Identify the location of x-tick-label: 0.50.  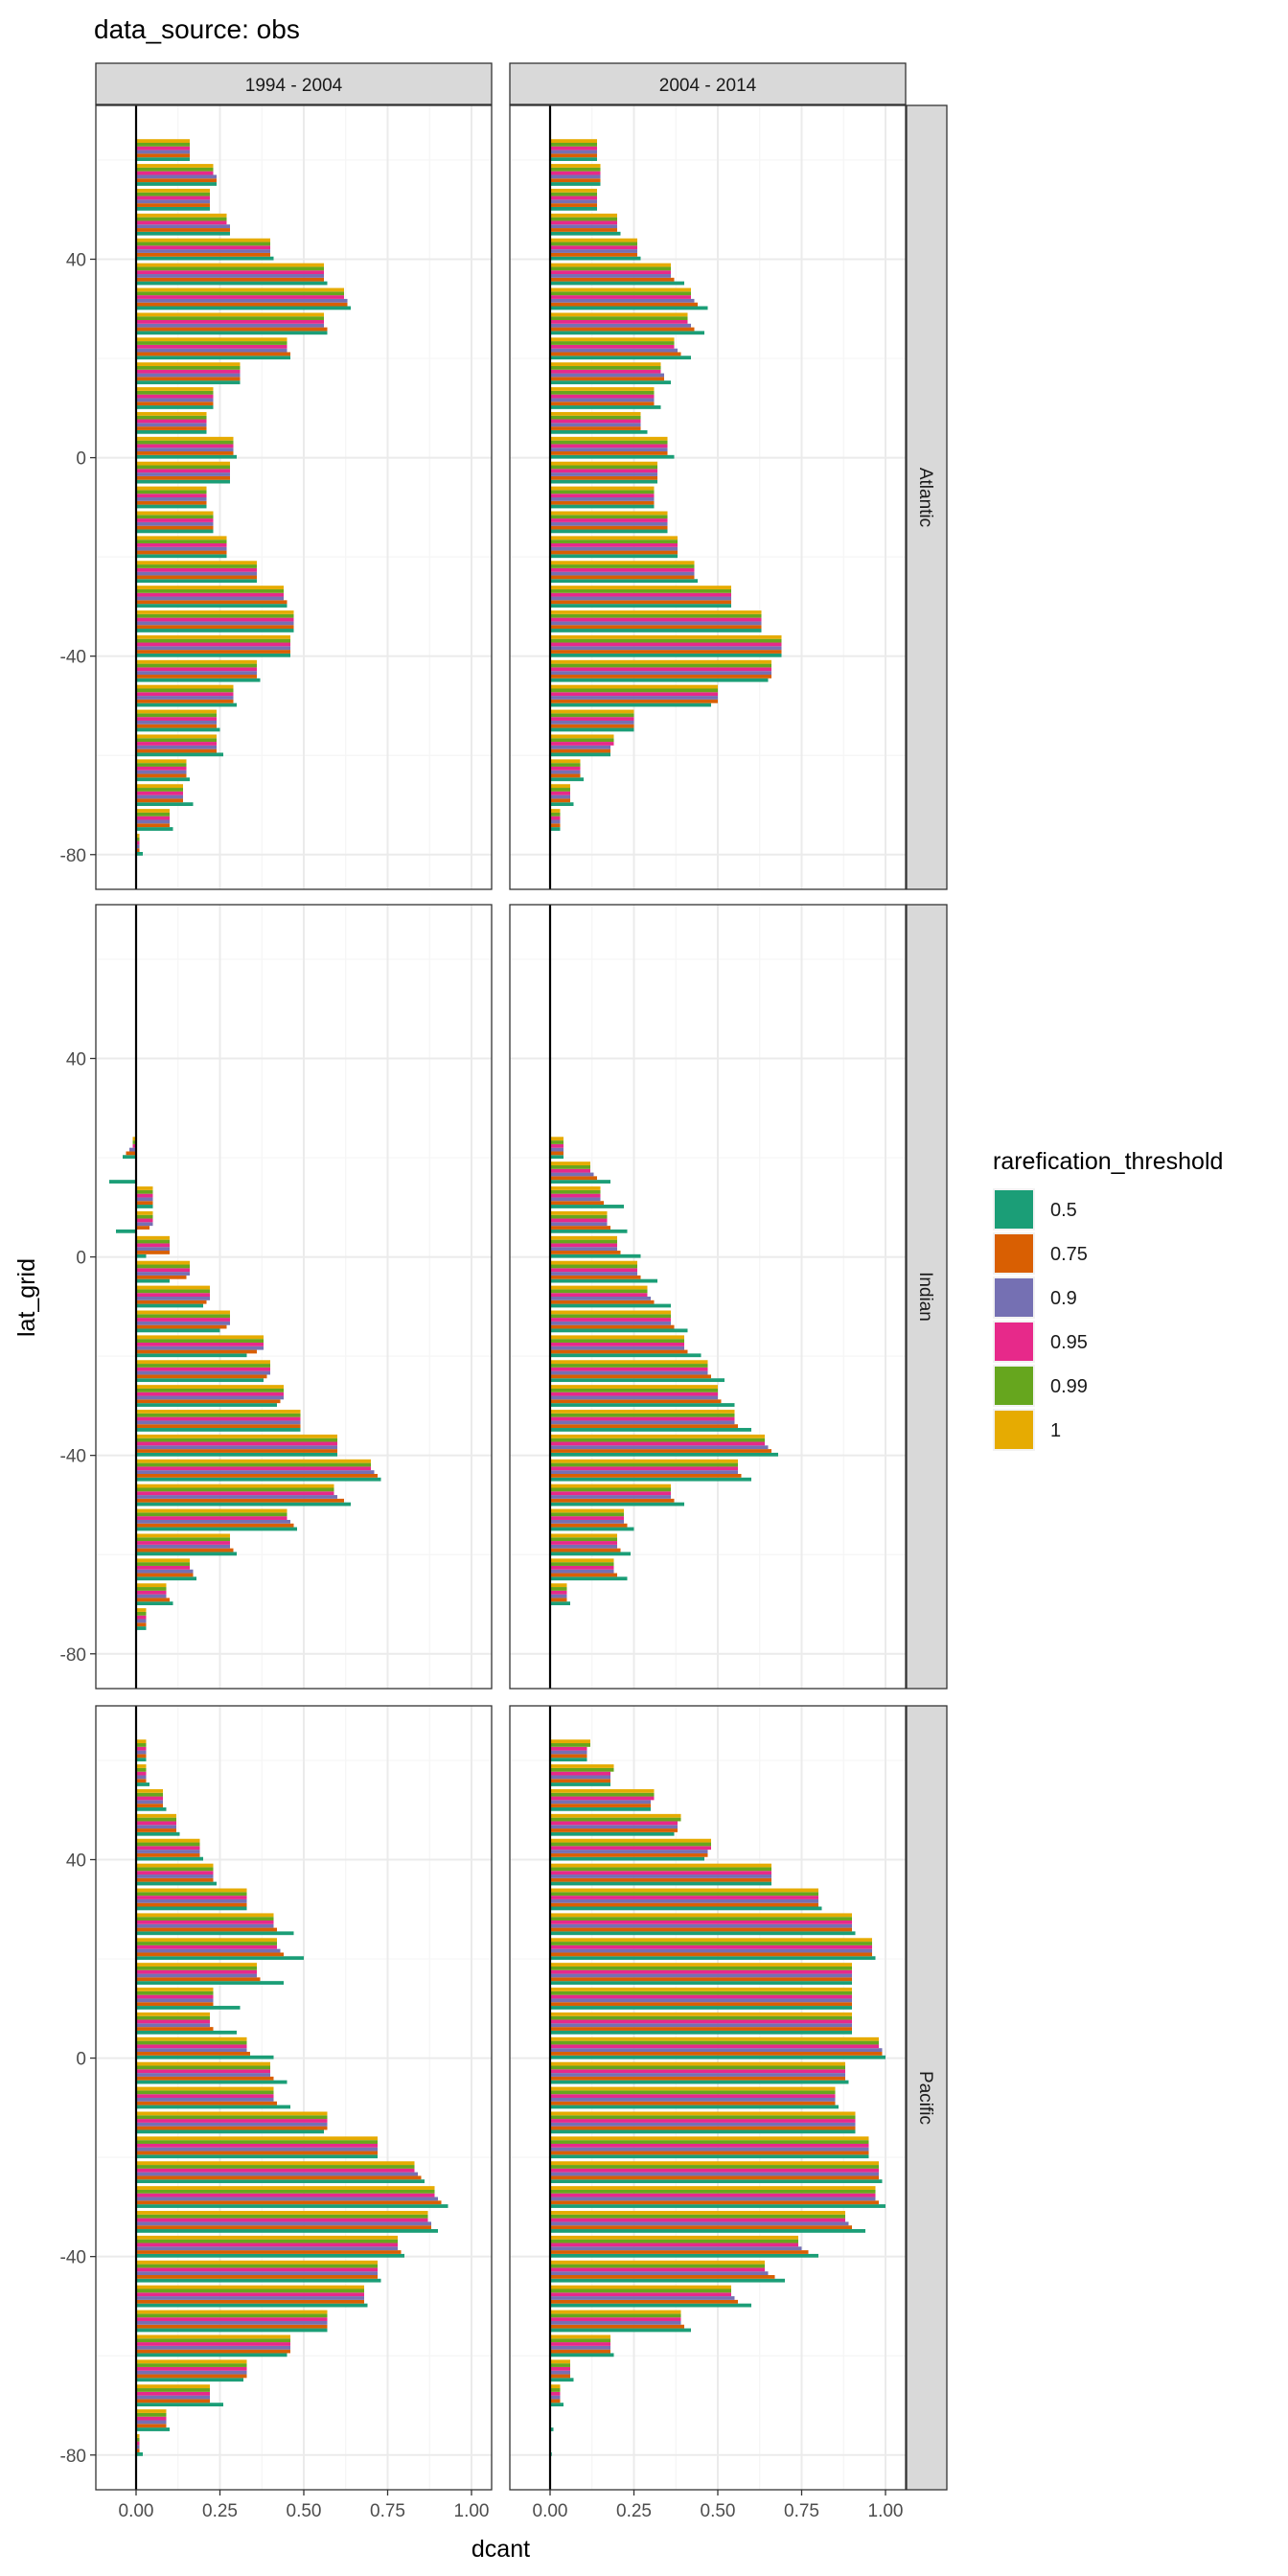
(304, 2511).